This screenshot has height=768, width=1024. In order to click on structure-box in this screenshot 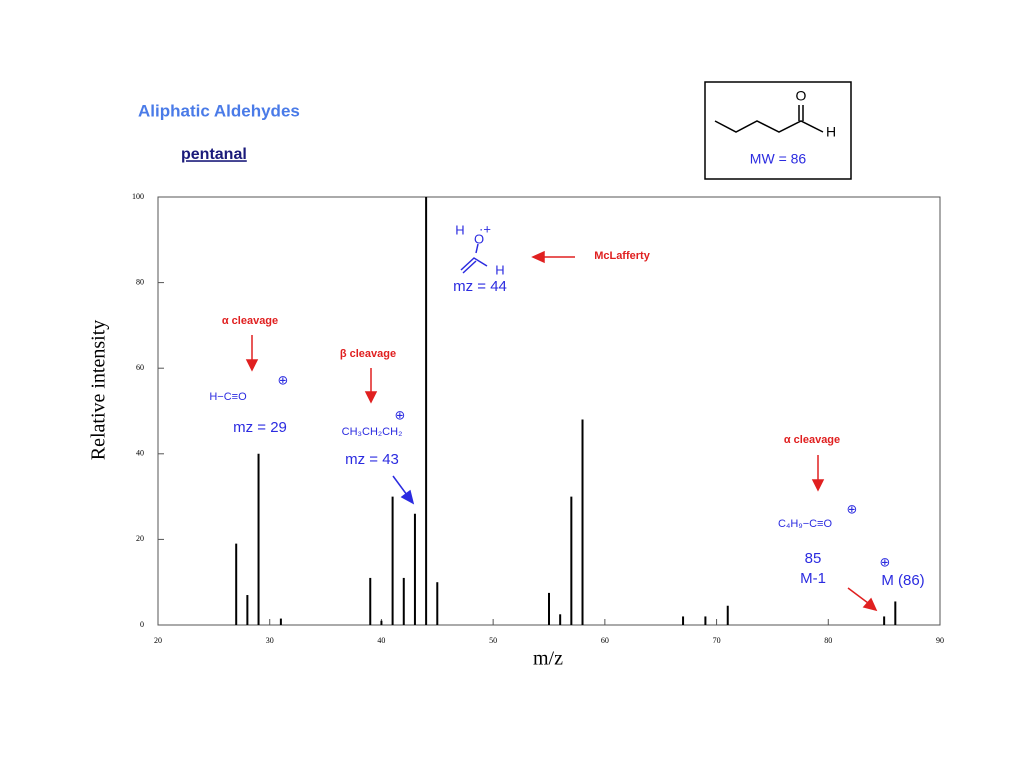, I will do `click(778, 130)`.